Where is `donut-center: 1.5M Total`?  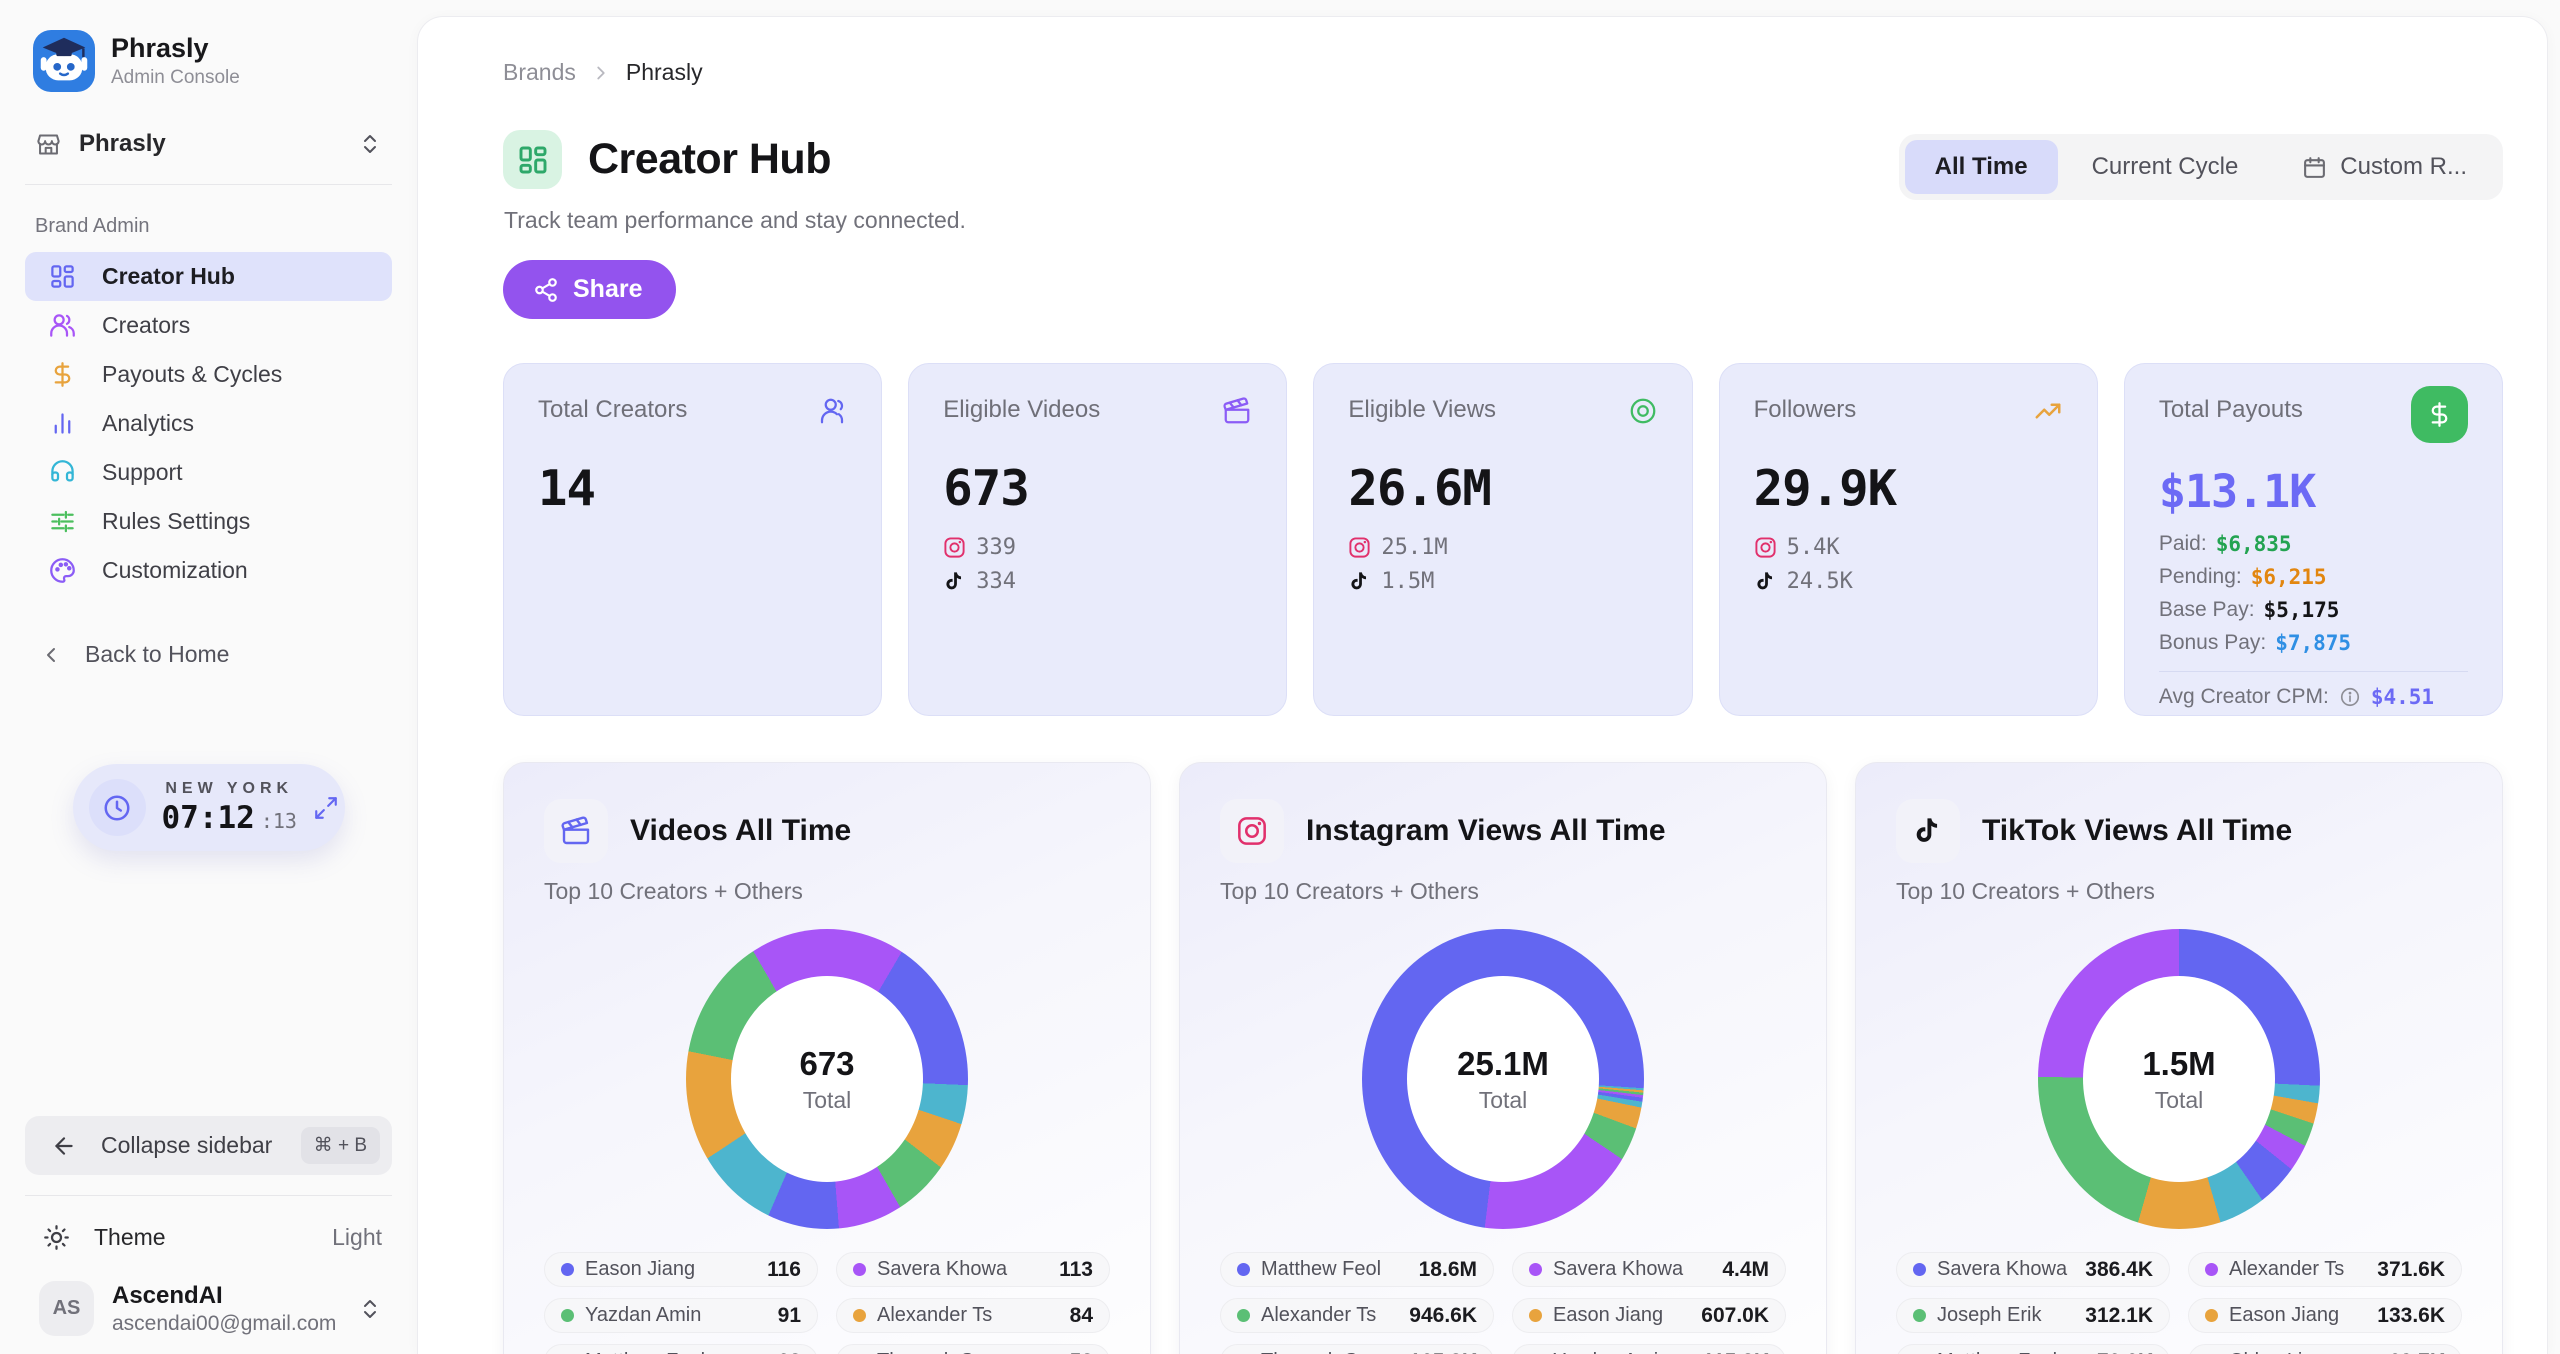 donut-center: 1.5M Total is located at coordinates (2179, 1079).